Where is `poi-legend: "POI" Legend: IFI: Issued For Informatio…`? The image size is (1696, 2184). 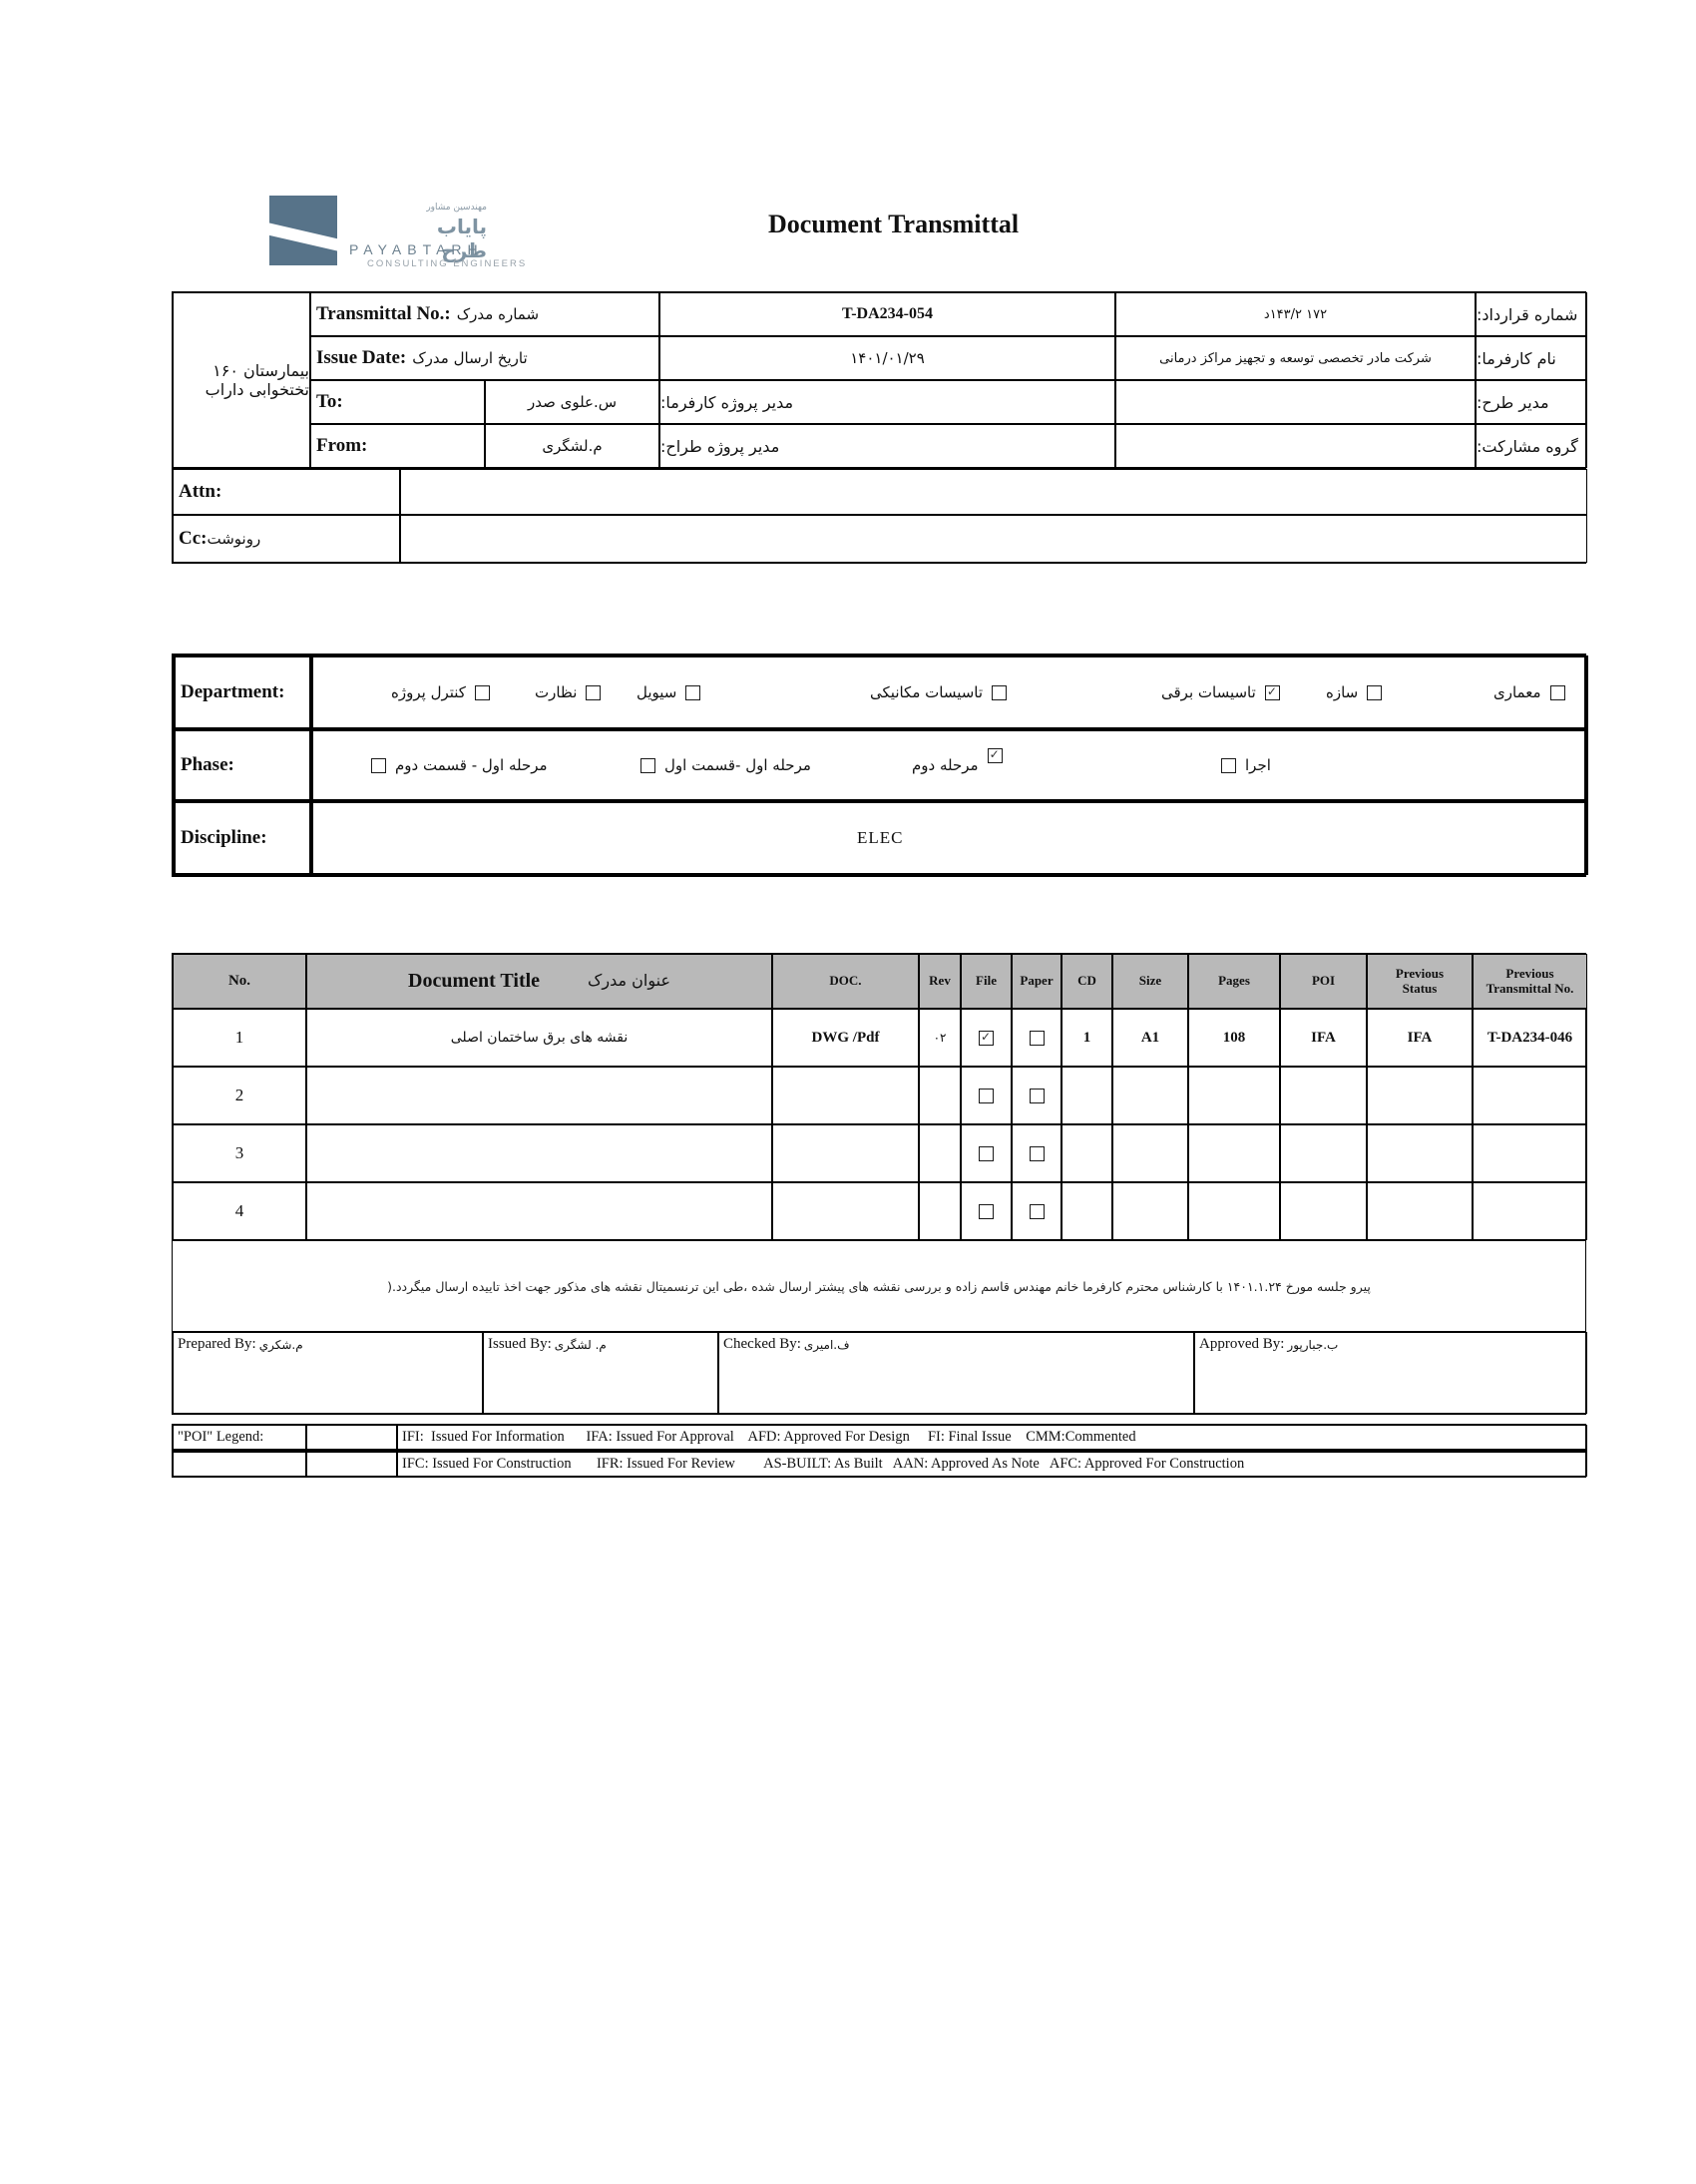
poi-legend: "POI" Legend: IFI: Issued For Informatio… is located at coordinates (879, 1450).